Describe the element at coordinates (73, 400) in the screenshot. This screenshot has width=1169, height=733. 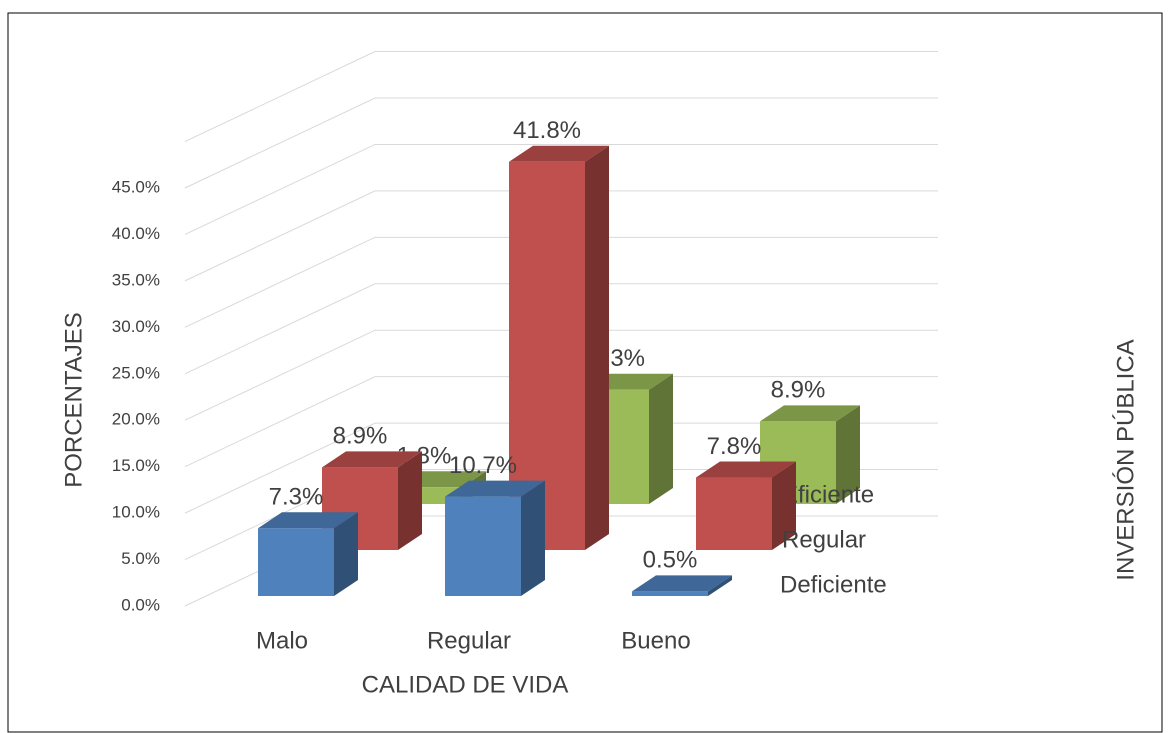
I see `y-axis-title: PORCENTAJES` at that location.